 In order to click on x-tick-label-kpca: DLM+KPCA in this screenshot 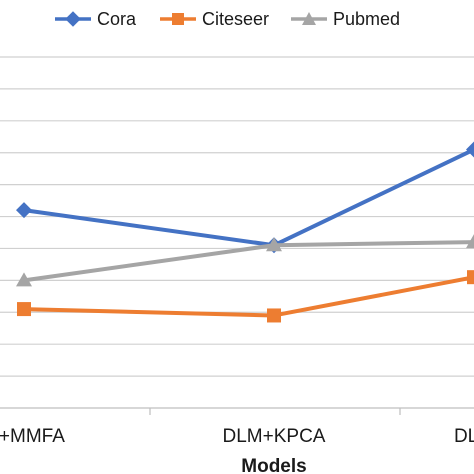, I will do `click(274, 436)`.